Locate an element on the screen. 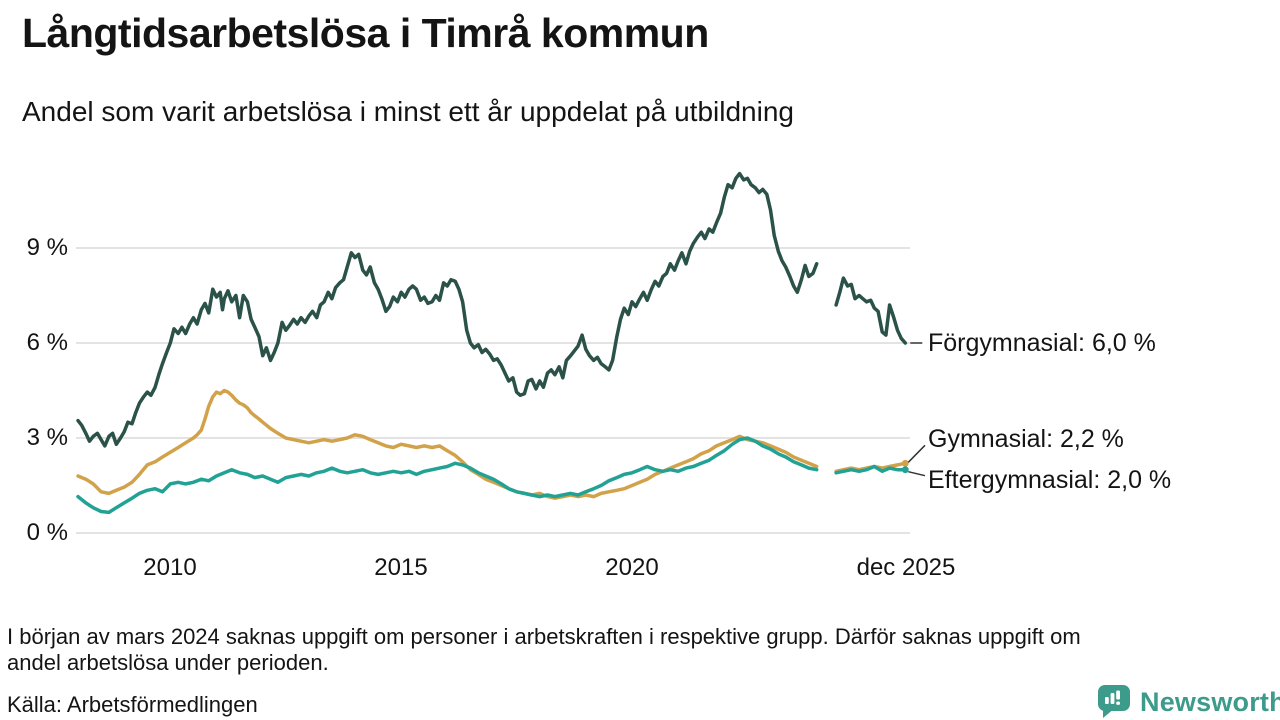 This screenshot has width=1280, height=720. y-axis-tick-label: 3 % is located at coordinates (47, 437).